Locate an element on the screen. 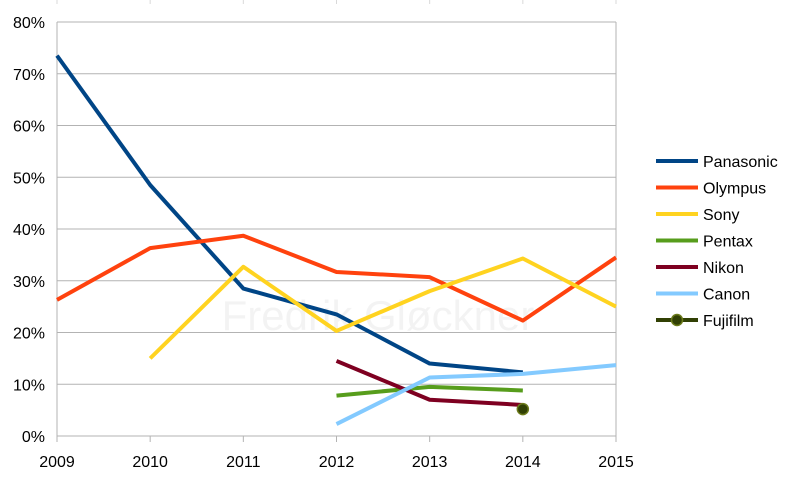 This screenshot has height=478, width=792. legend-label-pentax: Pentax is located at coordinates (728, 242).